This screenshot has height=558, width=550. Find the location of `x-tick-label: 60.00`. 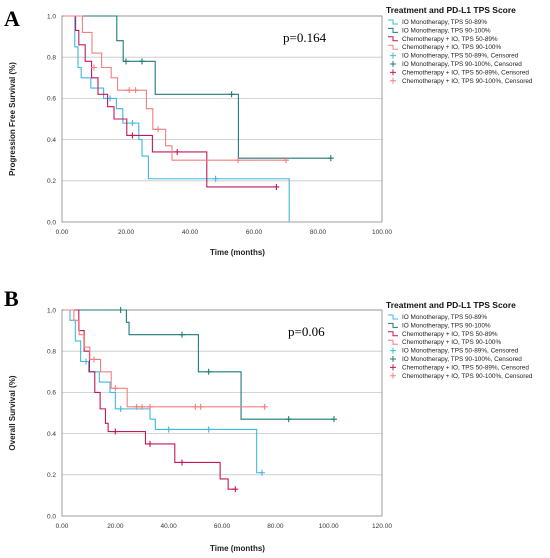

x-tick-label: 60.00 is located at coordinates (222, 526).